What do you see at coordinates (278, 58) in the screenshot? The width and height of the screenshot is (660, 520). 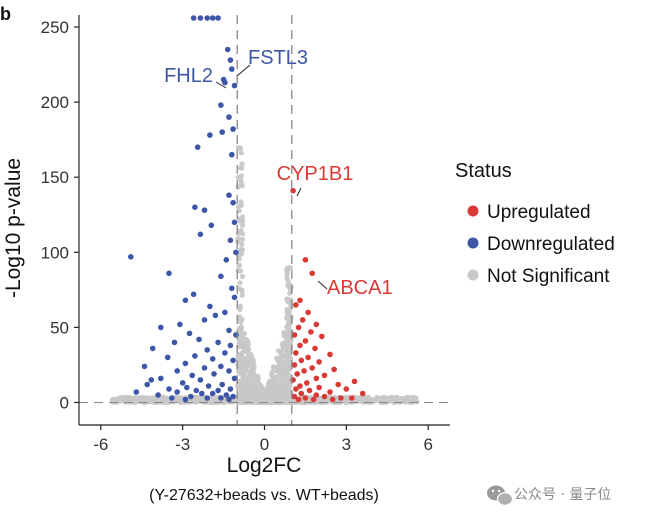 I see `gene-label-fstl3: FSTL3` at bounding box center [278, 58].